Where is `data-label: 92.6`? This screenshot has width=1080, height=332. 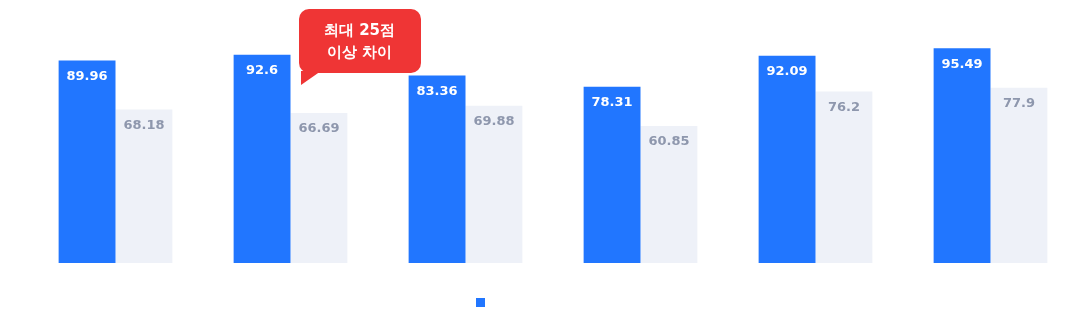 data-label: 92.6 is located at coordinates (262, 70).